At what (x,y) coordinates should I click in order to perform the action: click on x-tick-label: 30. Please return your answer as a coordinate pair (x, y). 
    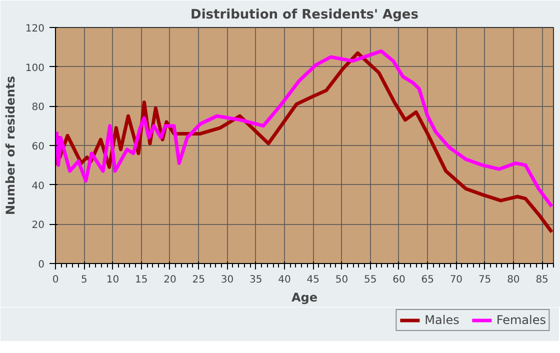
    Looking at the image, I should click on (227, 280).